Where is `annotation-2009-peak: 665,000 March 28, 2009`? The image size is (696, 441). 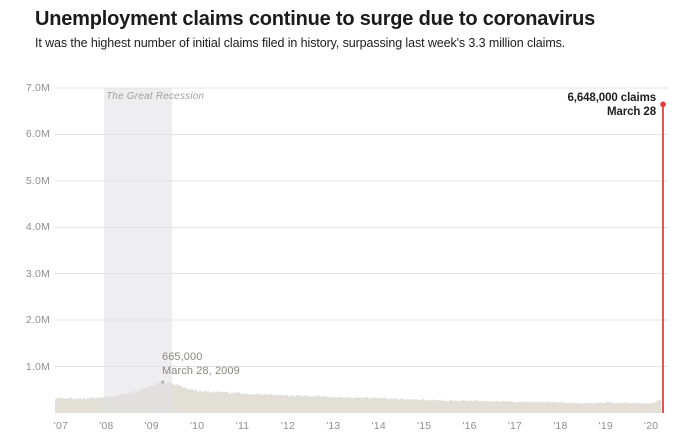
annotation-2009-peak: 665,000 March 28, 2009 is located at coordinates (201, 364).